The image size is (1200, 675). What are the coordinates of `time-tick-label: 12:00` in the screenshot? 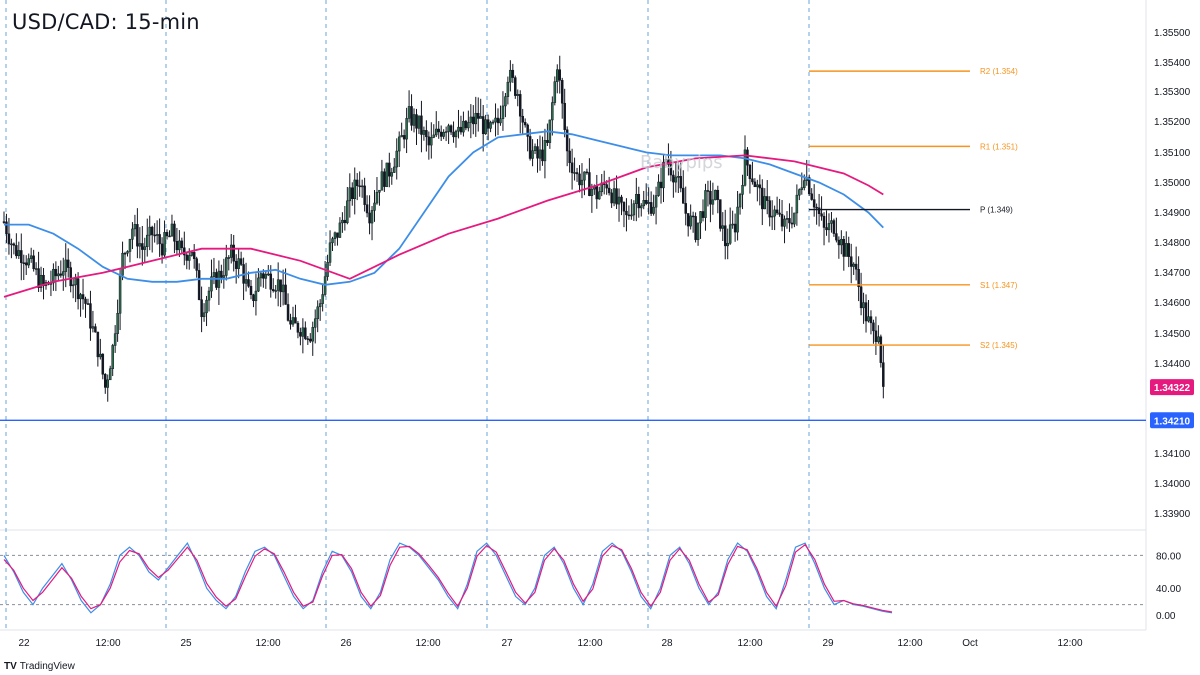 It's located at (267, 643).